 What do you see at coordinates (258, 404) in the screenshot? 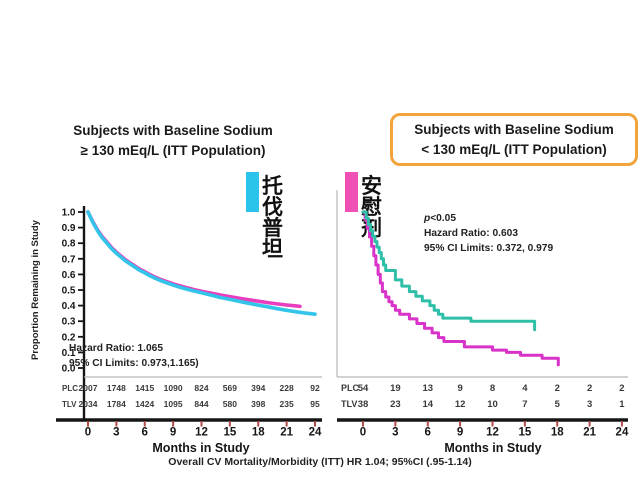
I see `risk-value: 398` at bounding box center [258, 404].